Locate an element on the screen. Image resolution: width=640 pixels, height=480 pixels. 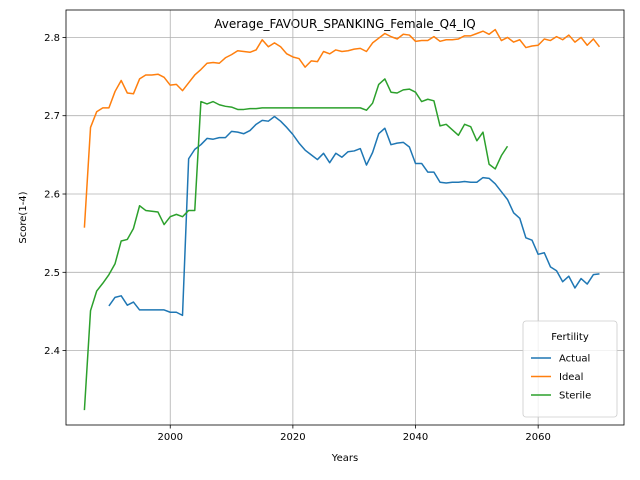
y-tick-label: 2.7 is located at coordinates (52, 116).